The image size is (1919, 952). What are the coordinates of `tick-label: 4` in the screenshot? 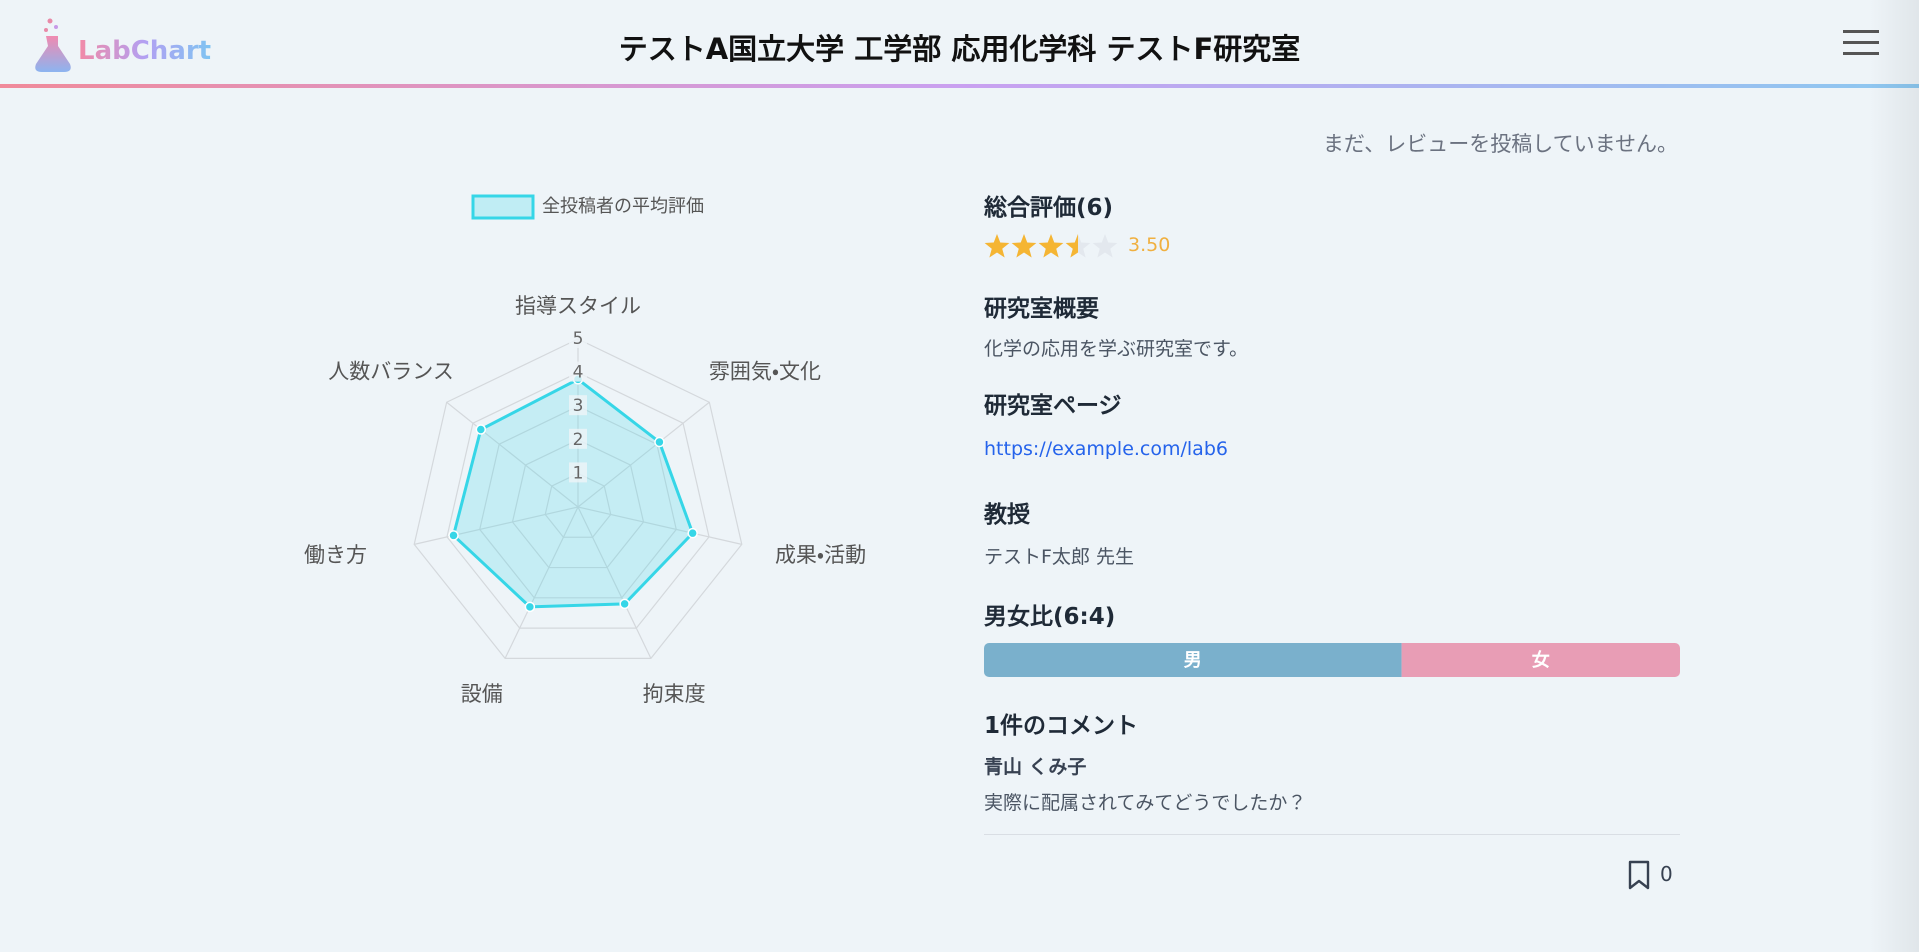 It's located at (578, 373).